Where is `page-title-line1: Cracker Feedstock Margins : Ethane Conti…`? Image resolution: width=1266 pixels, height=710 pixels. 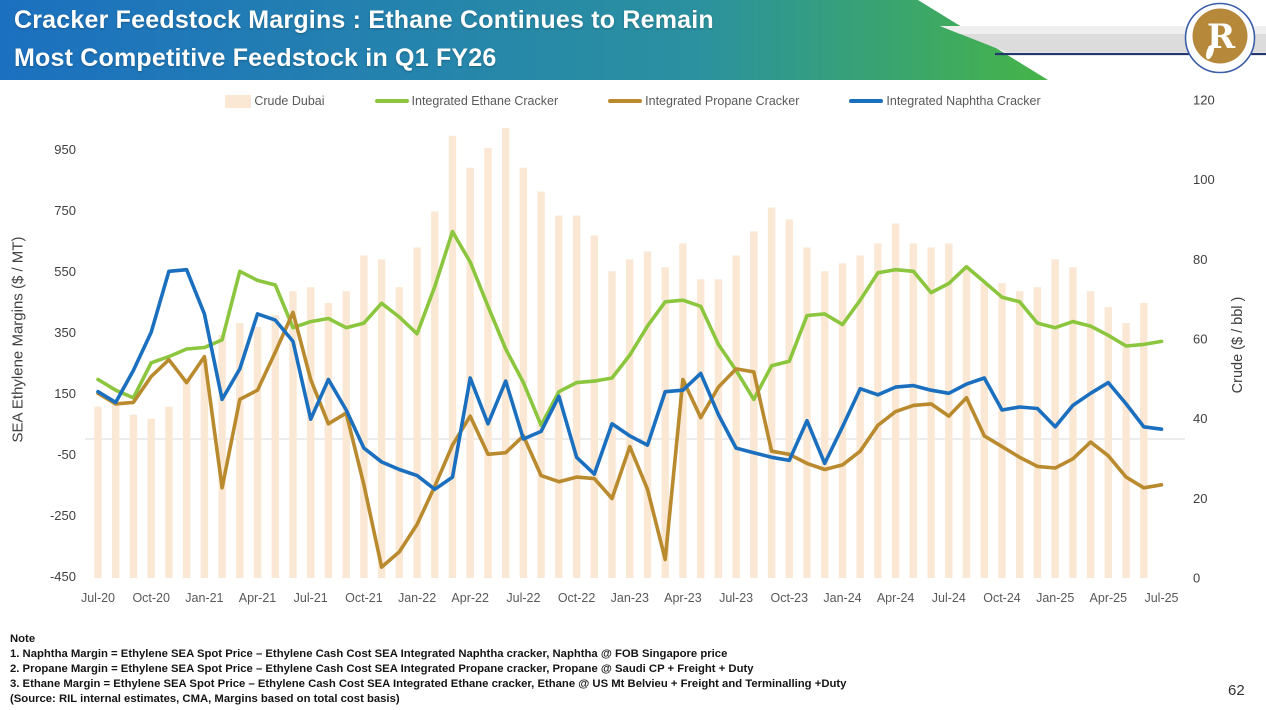 page-title-line1: Cracker Feedstock Margins : Ethane Conti… is located at coordinates (364, 20).